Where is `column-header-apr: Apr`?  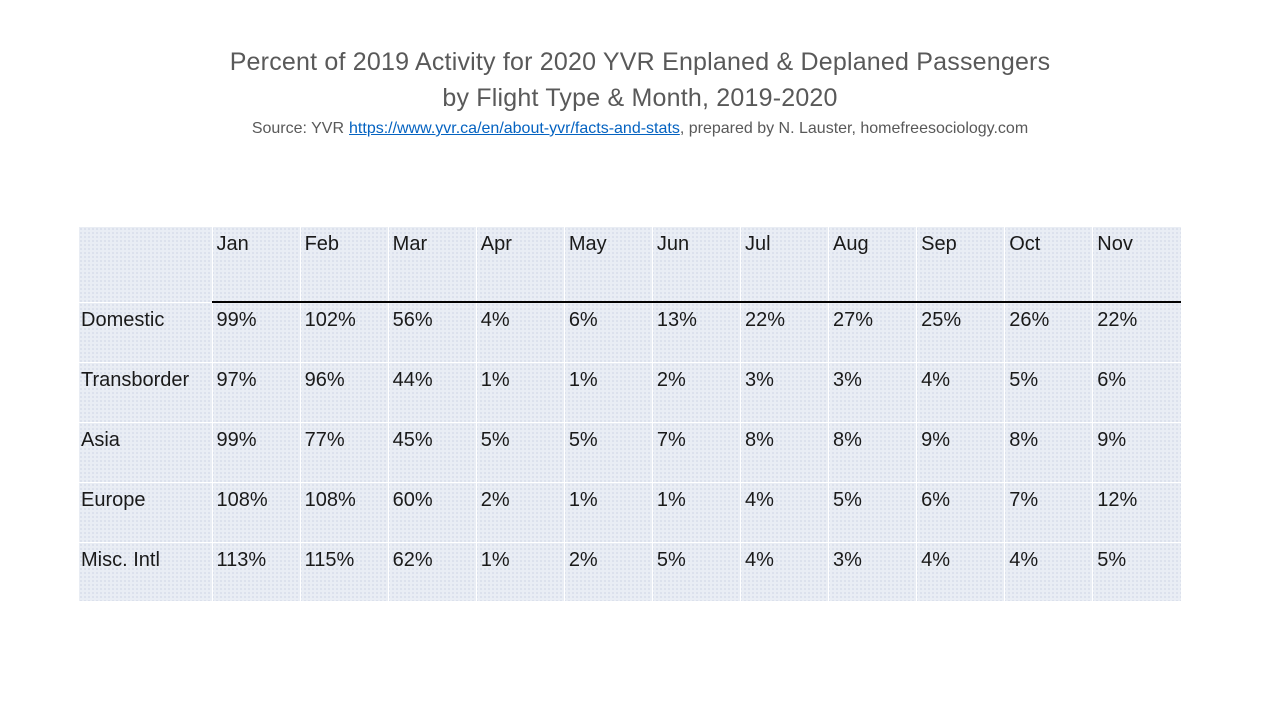 column-header-apr: Apr is located at coordinates (520, 265).